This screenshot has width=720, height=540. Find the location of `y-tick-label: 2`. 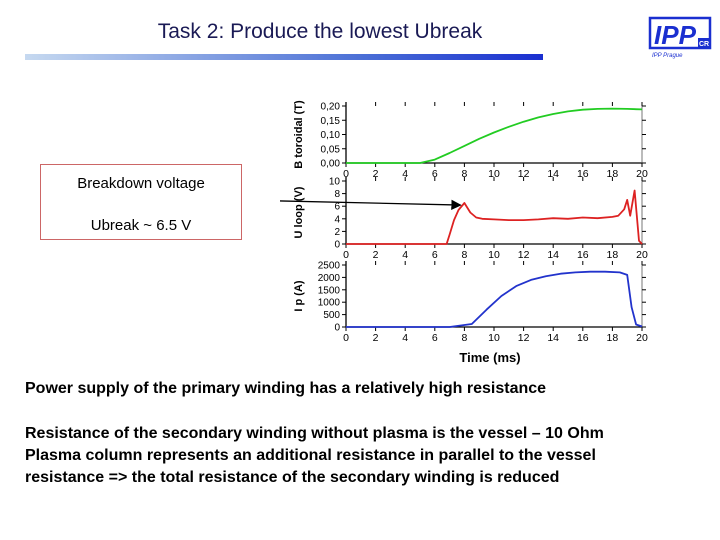

y-tick-label: 2 is located at coordinates (337, 232).